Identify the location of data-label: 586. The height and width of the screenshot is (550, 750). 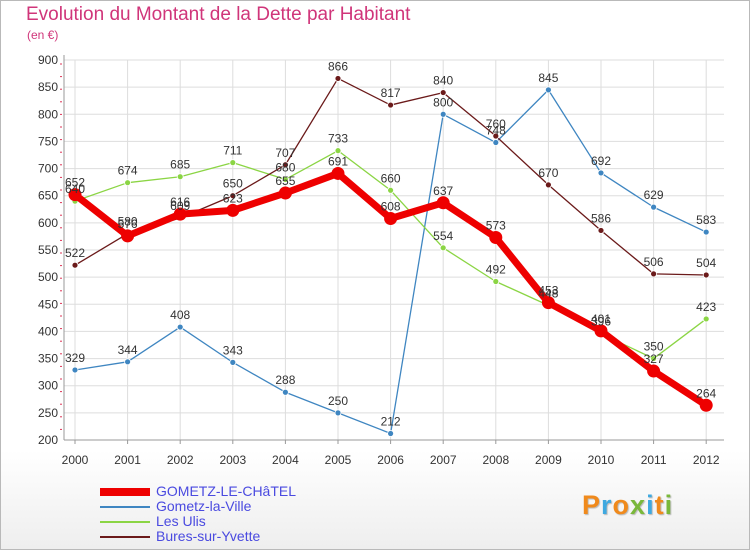
(601, 218).